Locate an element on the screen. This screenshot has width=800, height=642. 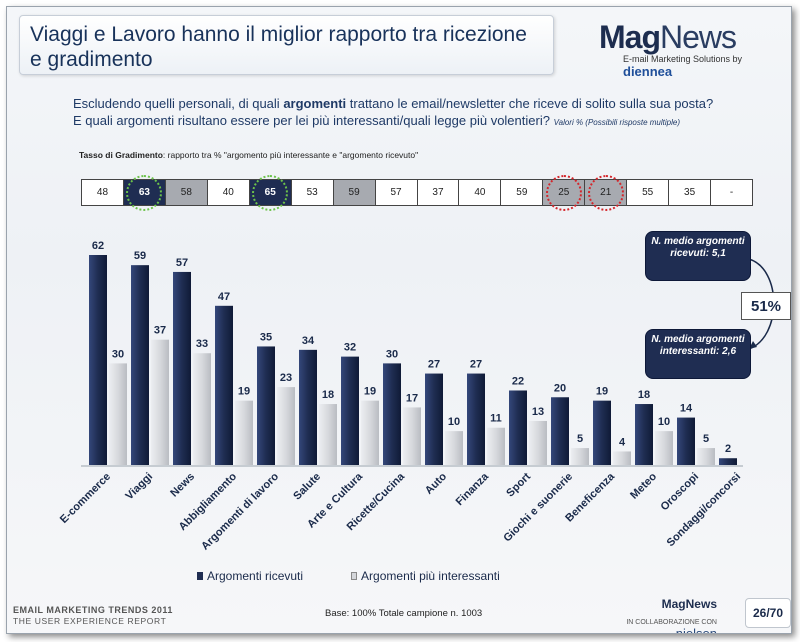
rate-cell: 37 is located at coordinates (439, 192).